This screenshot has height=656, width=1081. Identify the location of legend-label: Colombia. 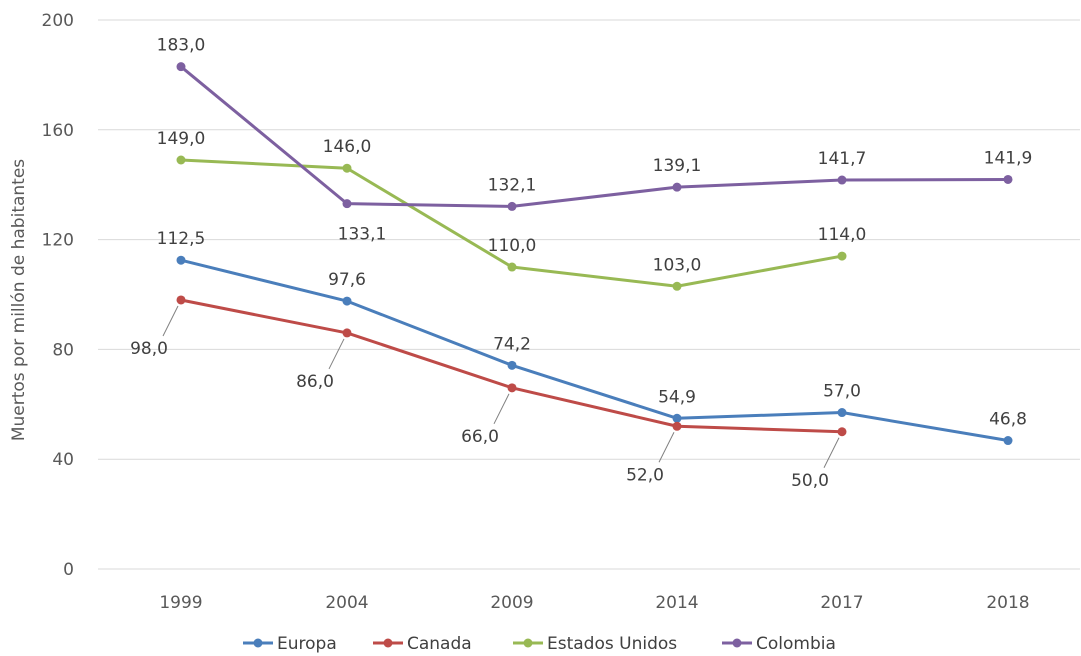
(796, 644).